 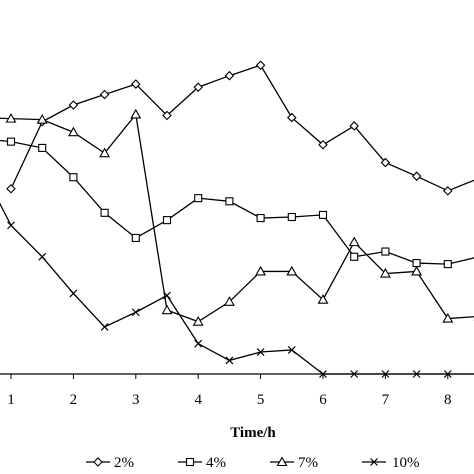 What do you see at coordinates (253, 463) in the screenshot?
I see `legend: 2% 4% 7% 10%` at bounding box center [253, 463].